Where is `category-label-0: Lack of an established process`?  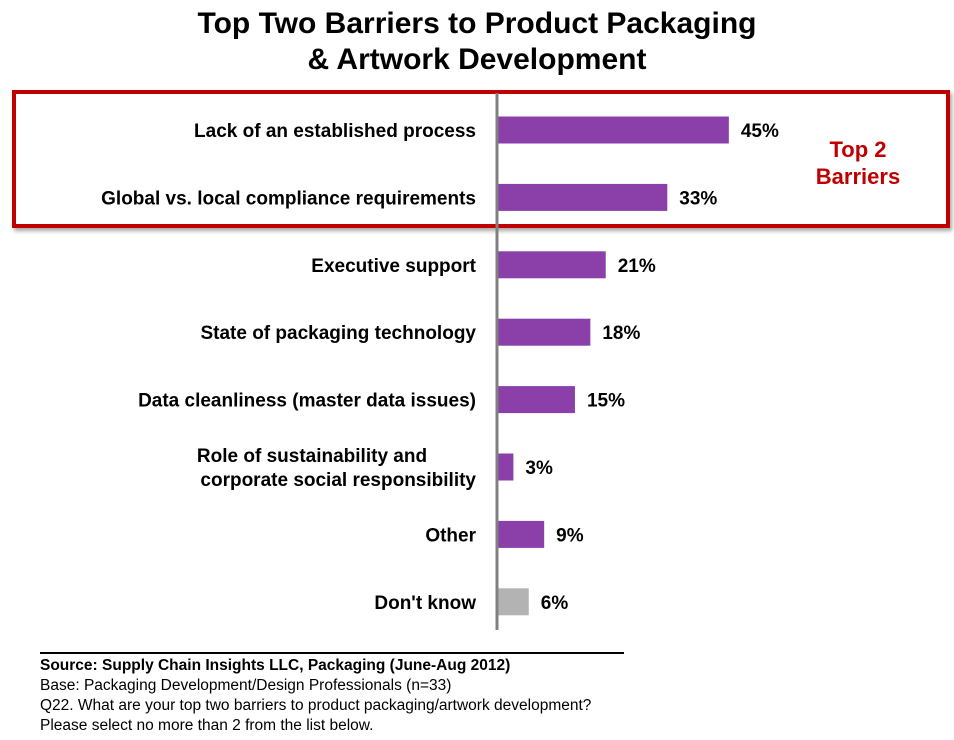 category-label-0: Lack of an established process is located at coordinates (335, 131).